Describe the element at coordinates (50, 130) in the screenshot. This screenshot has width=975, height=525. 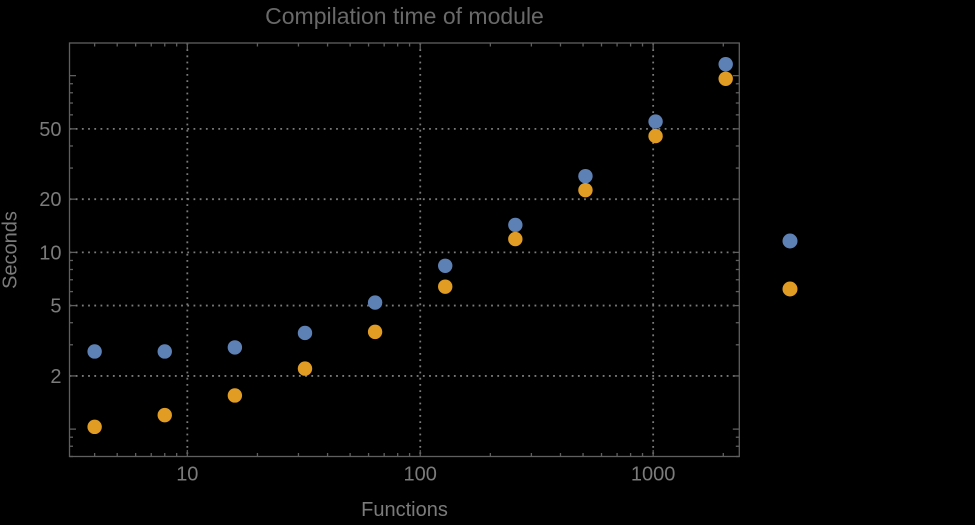
I see `y-tick-label: 50` at that location.